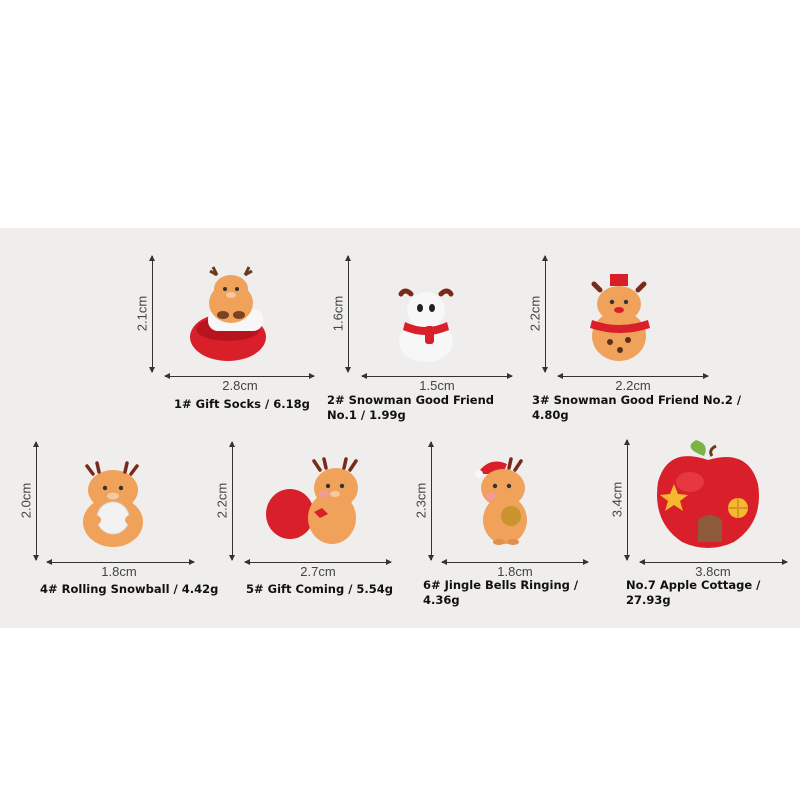  What do you see at coordinates (426, 325) in the screenshot?
I see `snowman-figurine` at bounding box center [426, 325].